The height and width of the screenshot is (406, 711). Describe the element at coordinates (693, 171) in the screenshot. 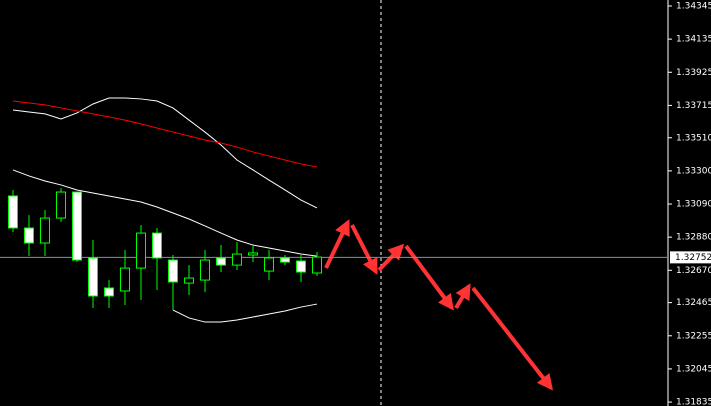

I see `y-tick-label: 1.33300` at that location.